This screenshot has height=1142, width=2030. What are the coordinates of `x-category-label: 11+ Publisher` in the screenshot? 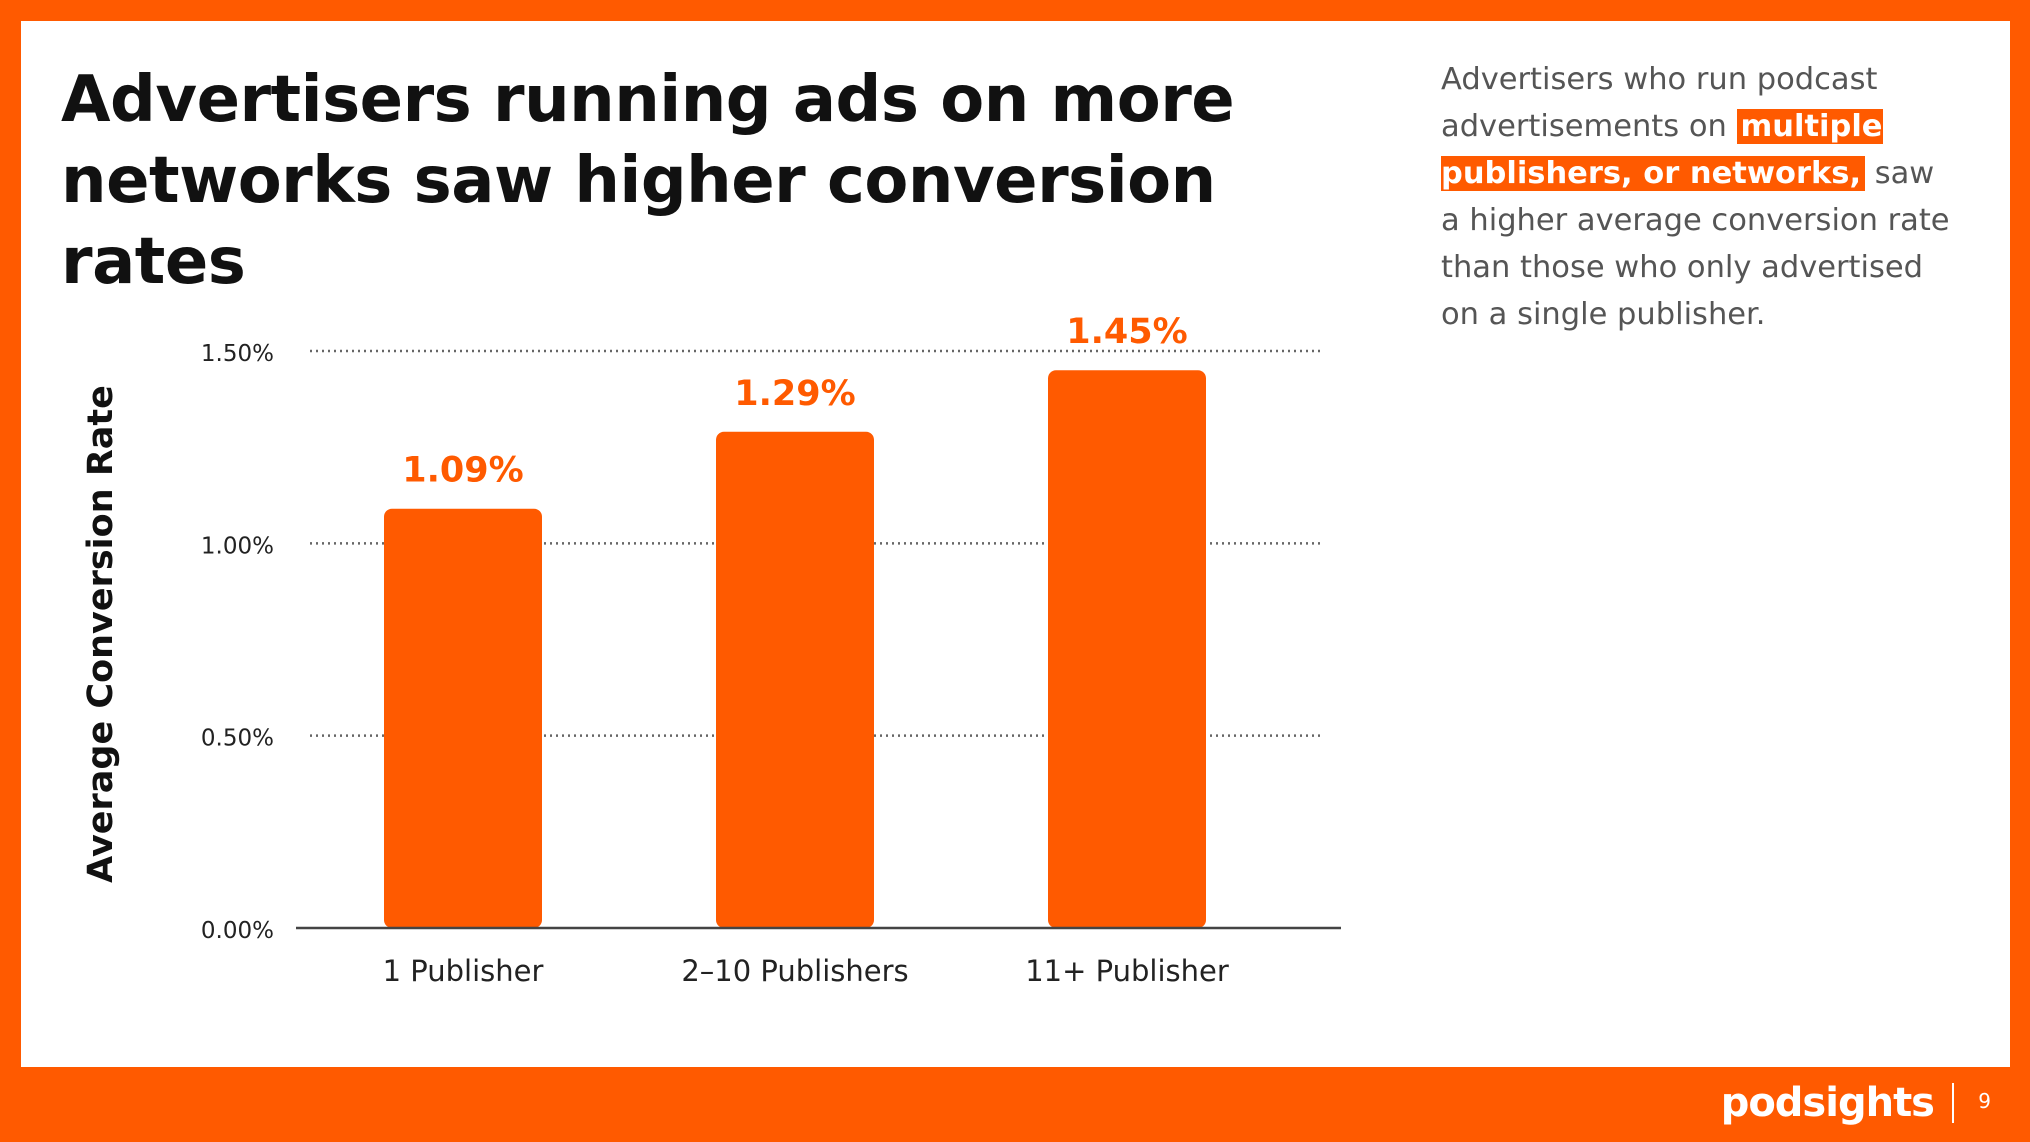 It's located at (1127, 971).